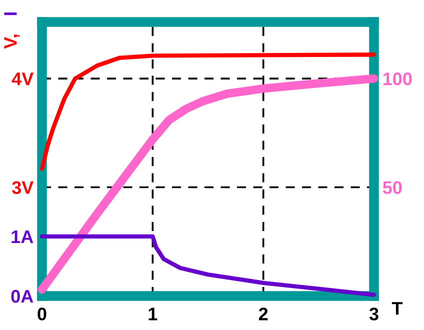 This screenshot has height=330, width=424. I want to click on y2-tick-label: 50, so click(392, 187).